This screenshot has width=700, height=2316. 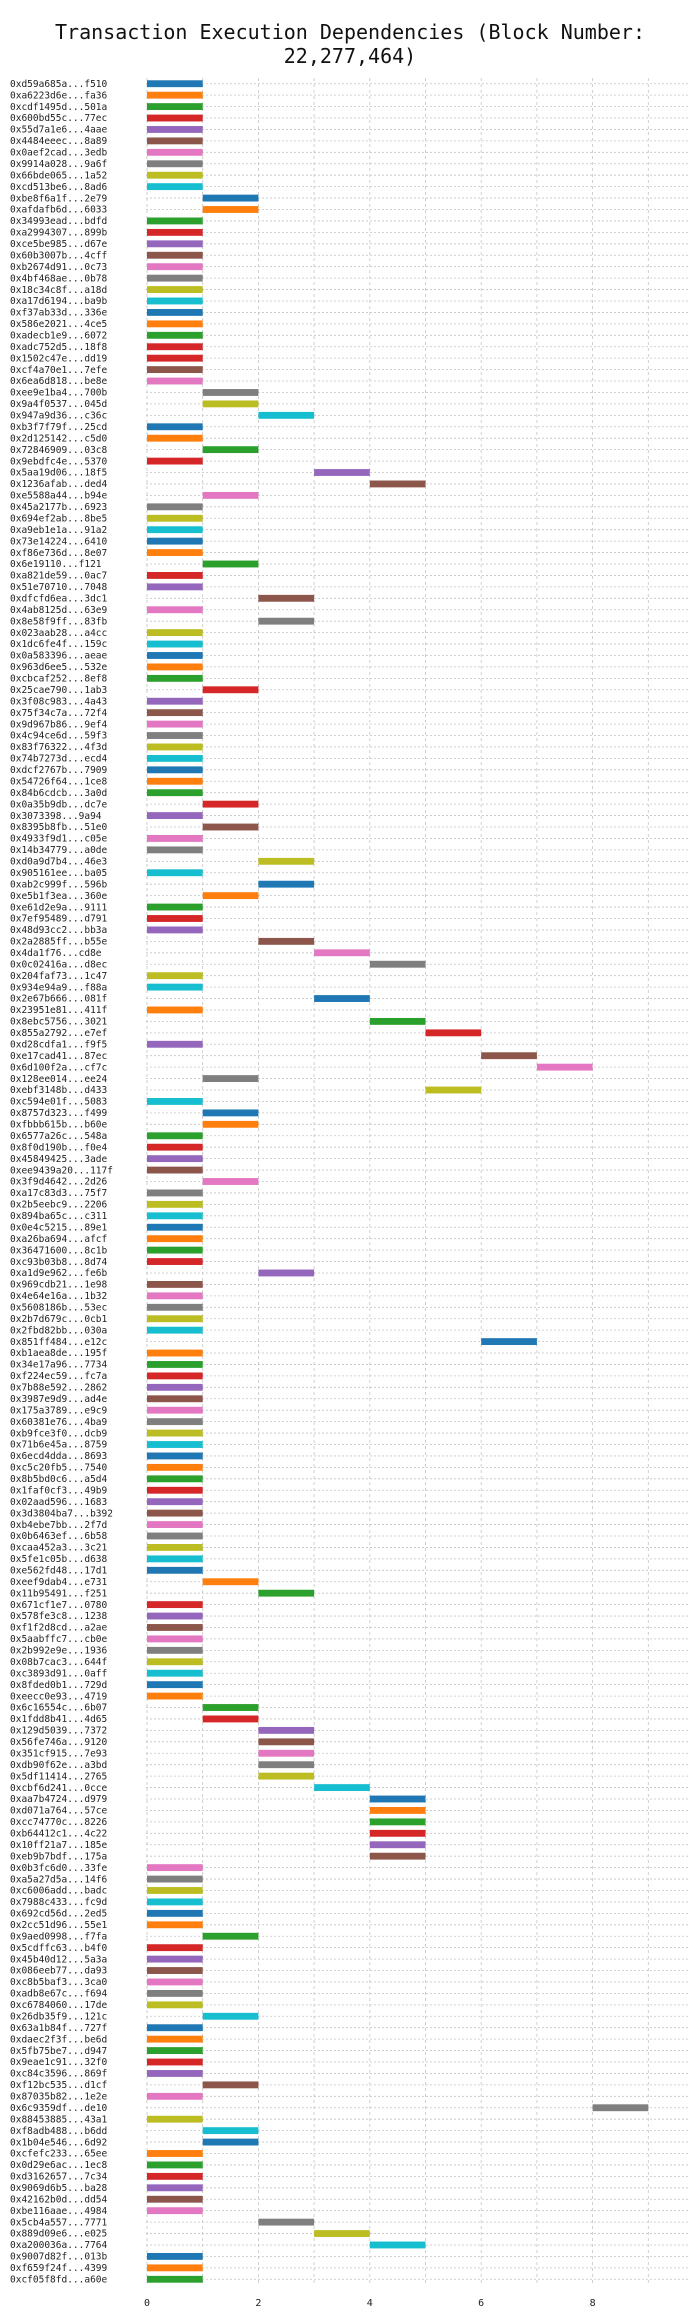 What do you see at coordinates (58, 1685) in the screenshot?
I see `row-label: 0x8fded0b1...729d` at bounding box center [58, 1685].